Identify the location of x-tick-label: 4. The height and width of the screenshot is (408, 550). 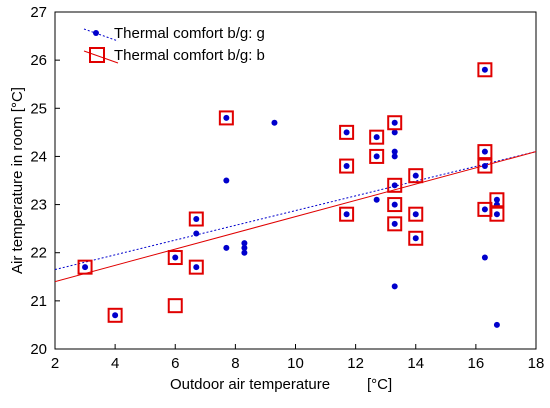
(115, 363).